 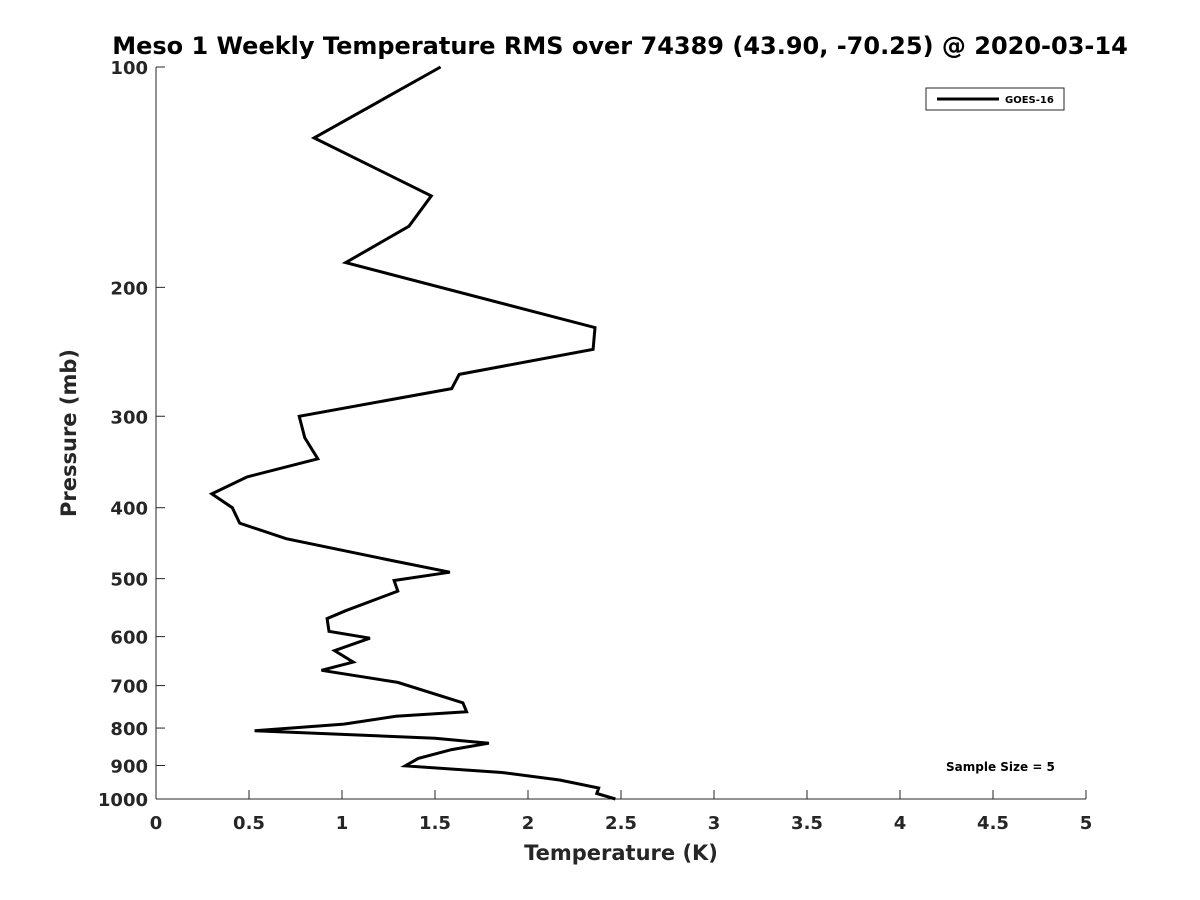 I want to click on x-tick-label: 3.5, so click(x=807, y=823).